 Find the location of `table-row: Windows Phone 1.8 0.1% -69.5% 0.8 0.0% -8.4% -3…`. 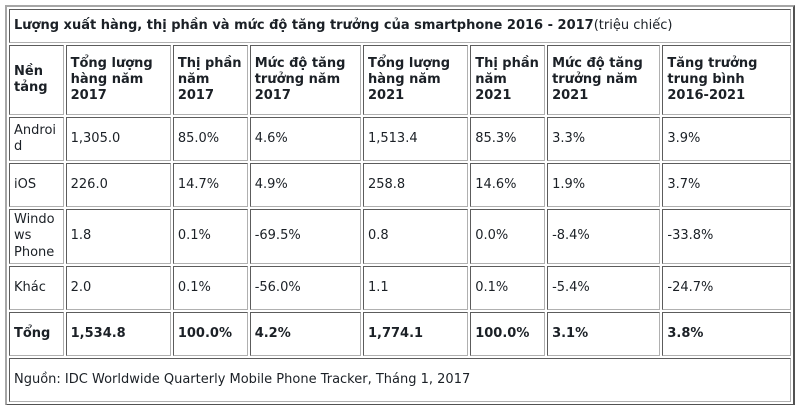

table-row: Windows Phone 1.8 0.1% -69.5% 0.8 0.0% -8.4% -3… is located at coordinates (400, 236).